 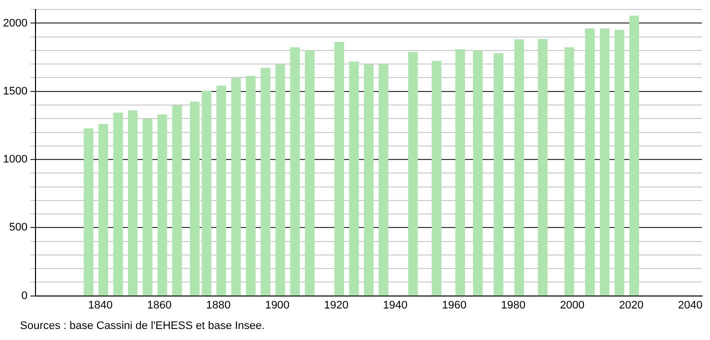 What do you see at coordinates (15, 91) in the screenshot?
I see `y-tick-label: 1500` at bounding box center [15, 91].